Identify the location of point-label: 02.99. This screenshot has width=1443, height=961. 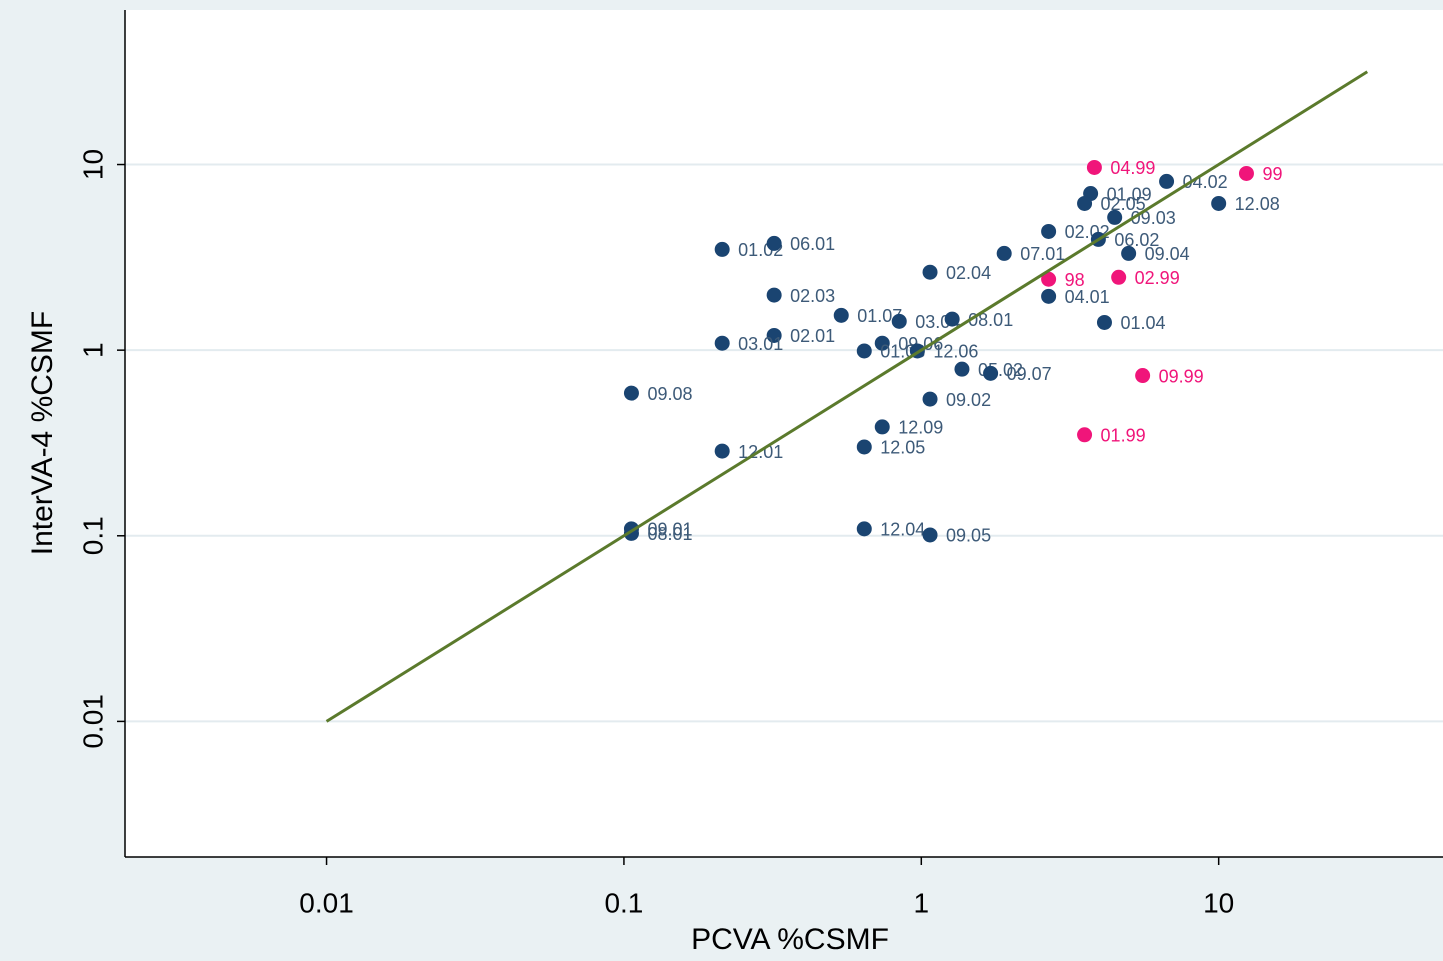
(1157, 278).